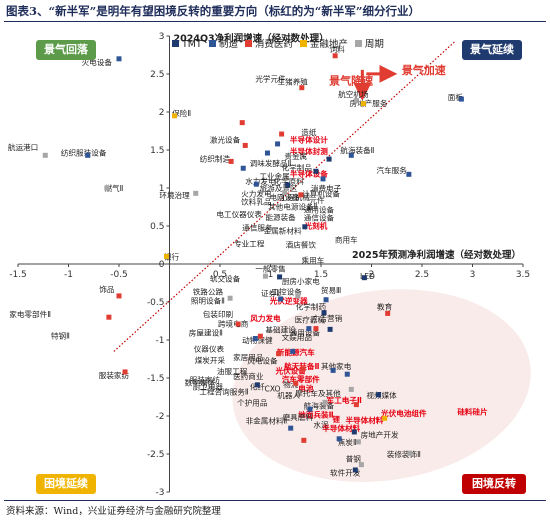 This screenshot has width=550, height=521. What do you see at coordinates (275, 500) in the screenshot?
I see `footer-divider` at bounding box center [275, 500].